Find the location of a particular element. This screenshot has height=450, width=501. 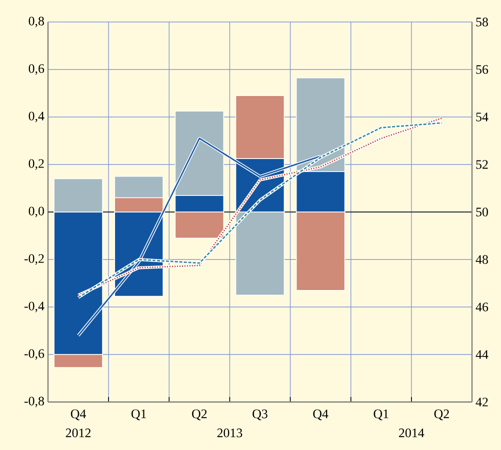

y2-tick-label: 52 is located at coordinates (482, 164).